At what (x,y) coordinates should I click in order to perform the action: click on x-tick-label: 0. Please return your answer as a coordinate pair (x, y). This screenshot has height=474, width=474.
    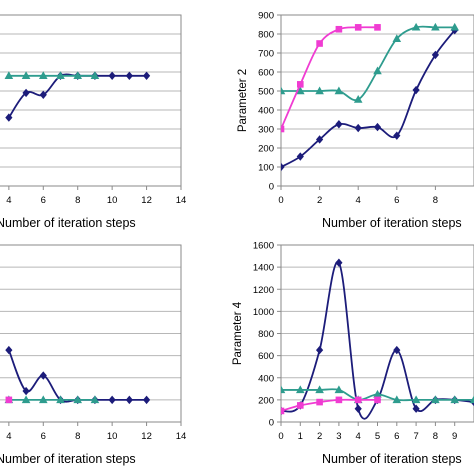
    Looking at the image, I should click on (280, 200).